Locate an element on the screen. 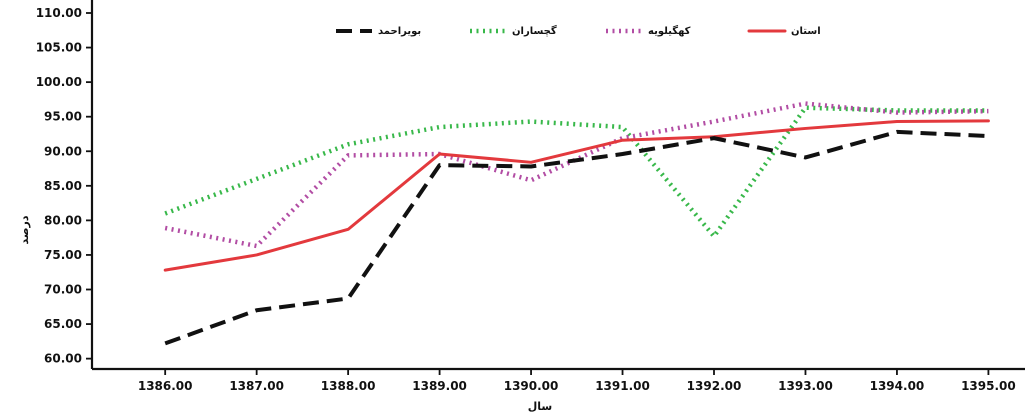  y-tick-label: 110.00 is located at coordinates (59, 13).